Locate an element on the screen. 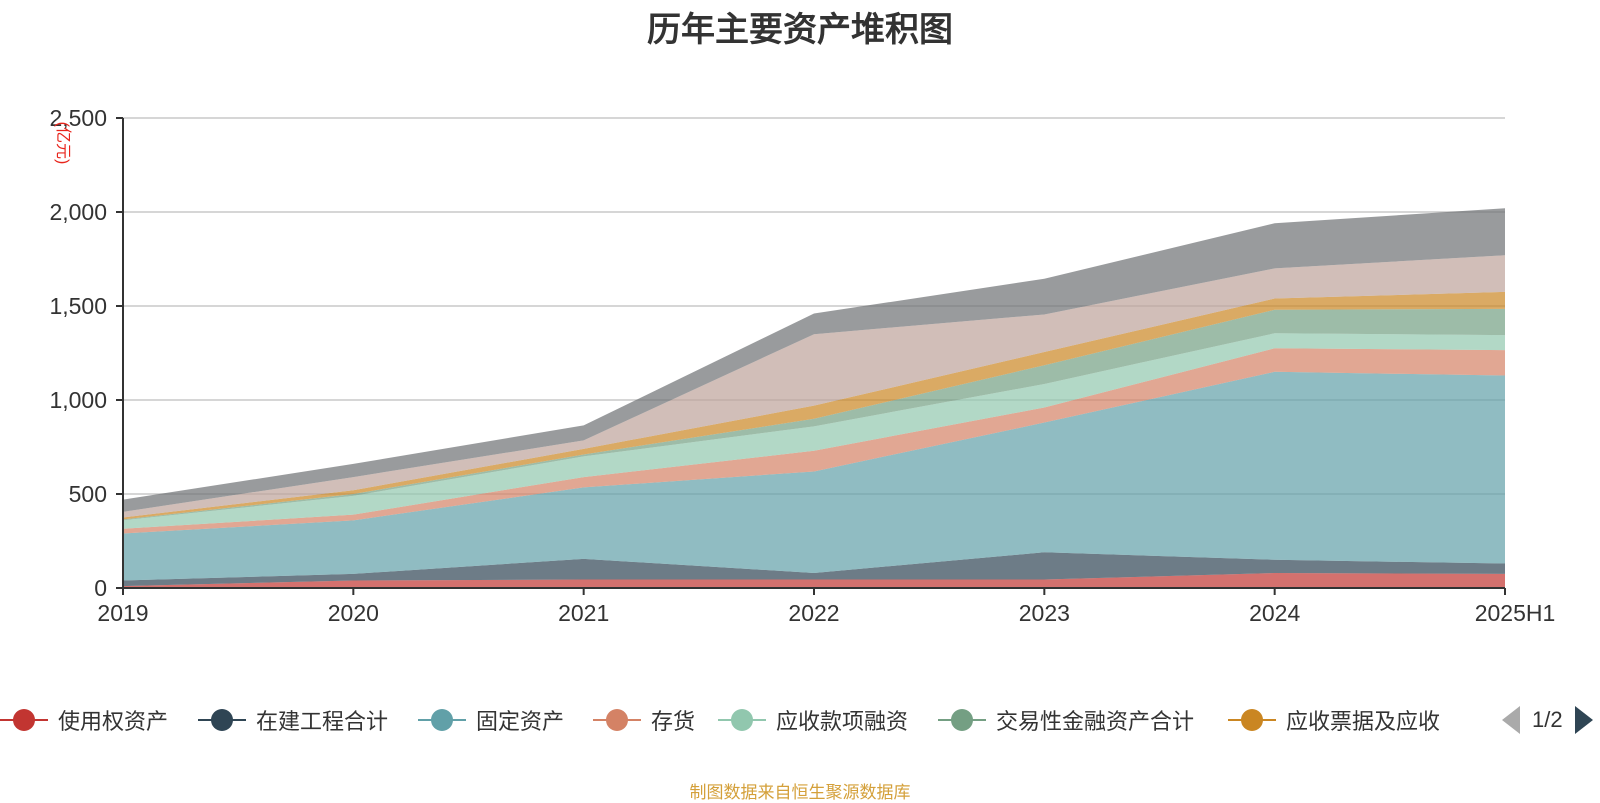  legend-pager: 1/2 is located at coordinates (1547, 720).